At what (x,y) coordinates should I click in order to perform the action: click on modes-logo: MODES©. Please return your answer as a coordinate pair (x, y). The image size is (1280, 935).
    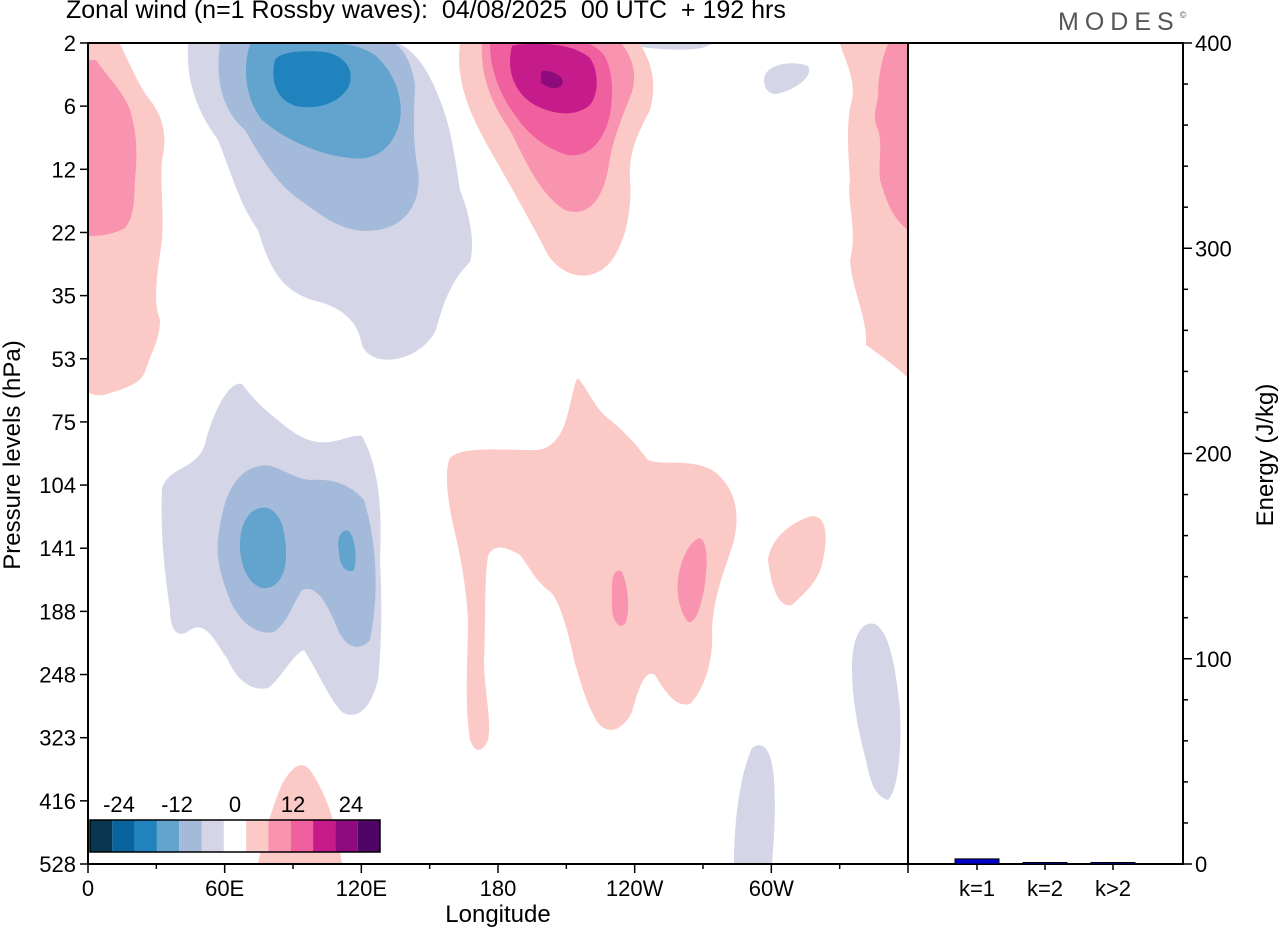
    Looking at the image, I should click on (1122, 22).